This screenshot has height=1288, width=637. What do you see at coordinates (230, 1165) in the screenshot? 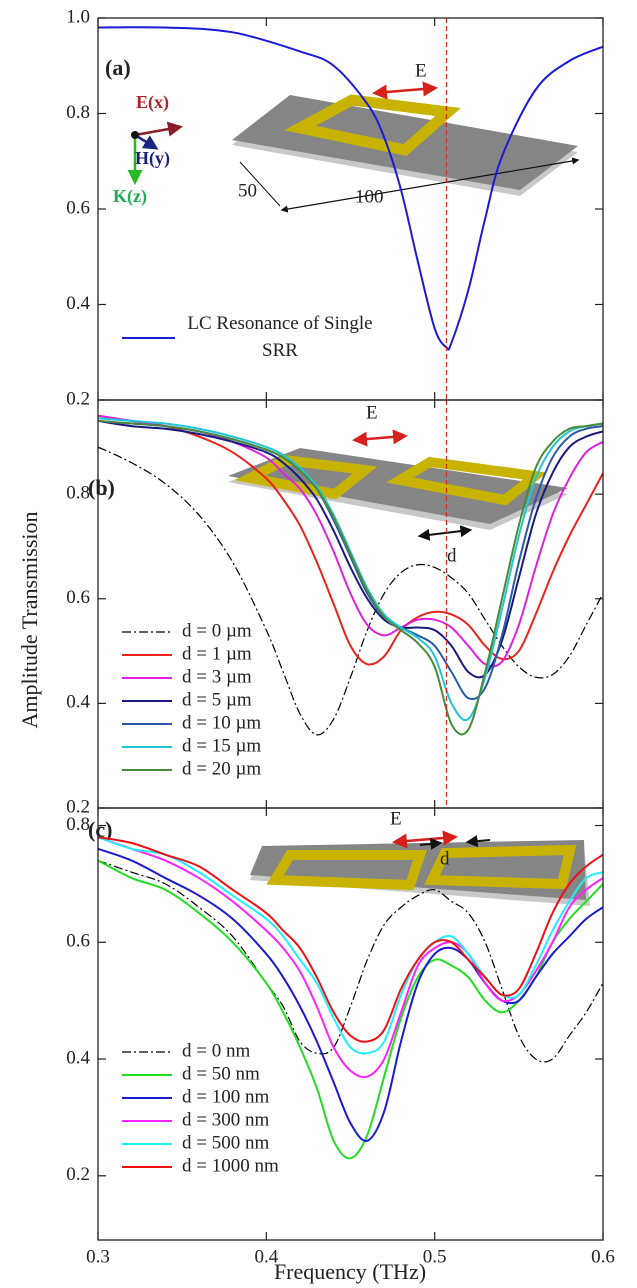
I see `legend-label: d = 1000 nm` at bounding box center [230, 1165].